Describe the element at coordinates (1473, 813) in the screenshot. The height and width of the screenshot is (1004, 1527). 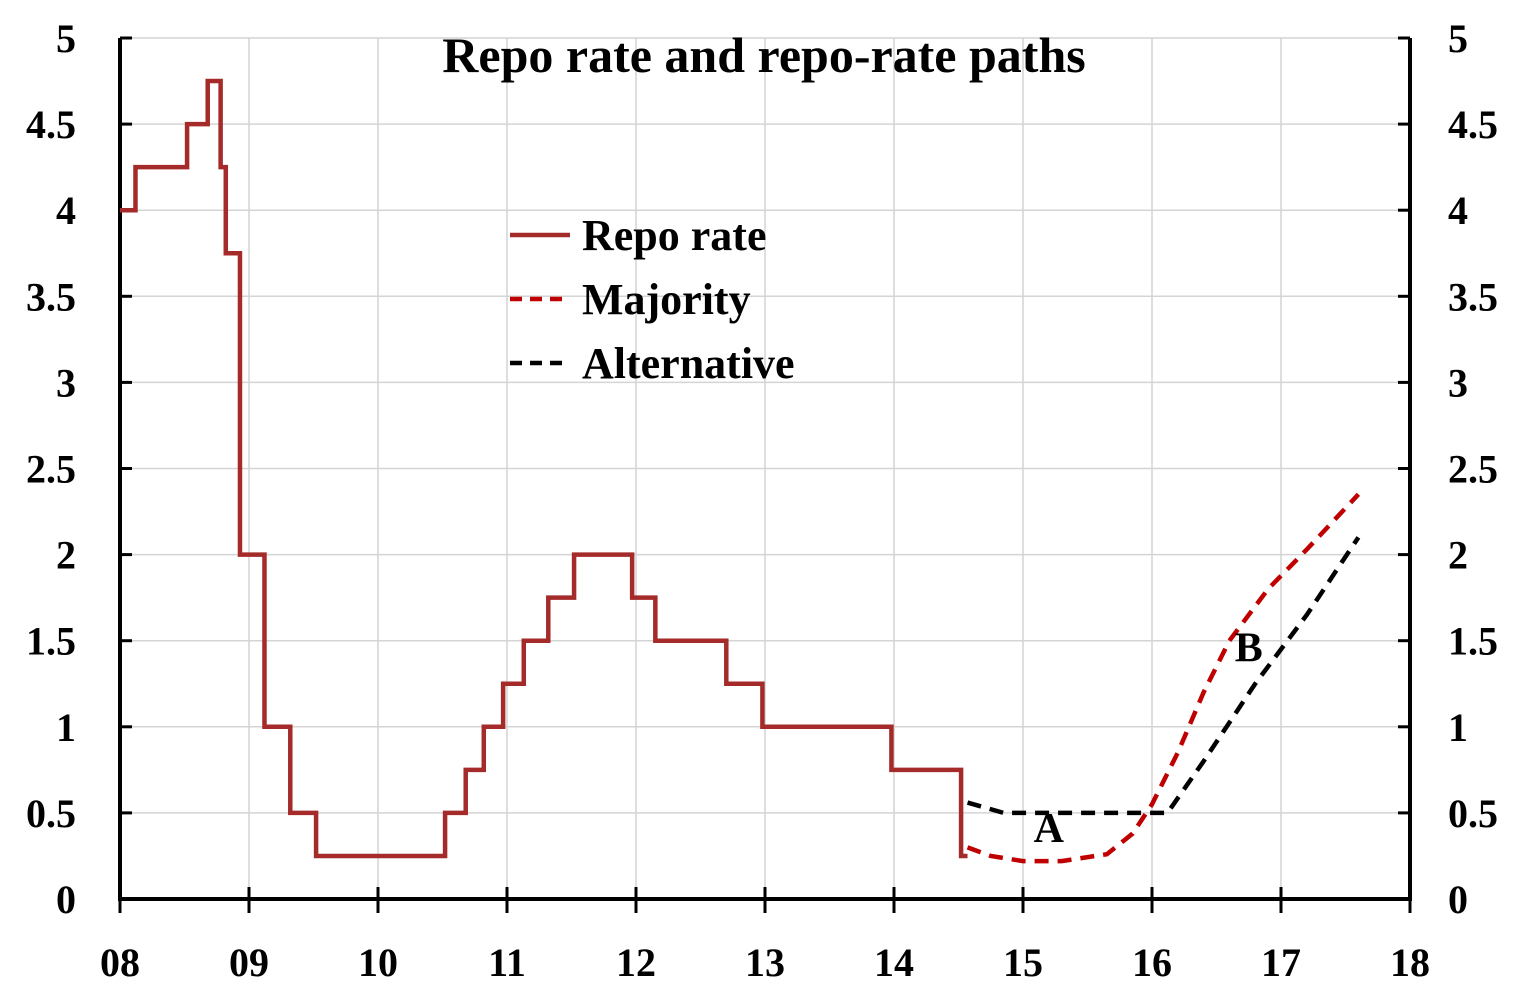
I see `y-tick-label-right: 0.5` at that location.